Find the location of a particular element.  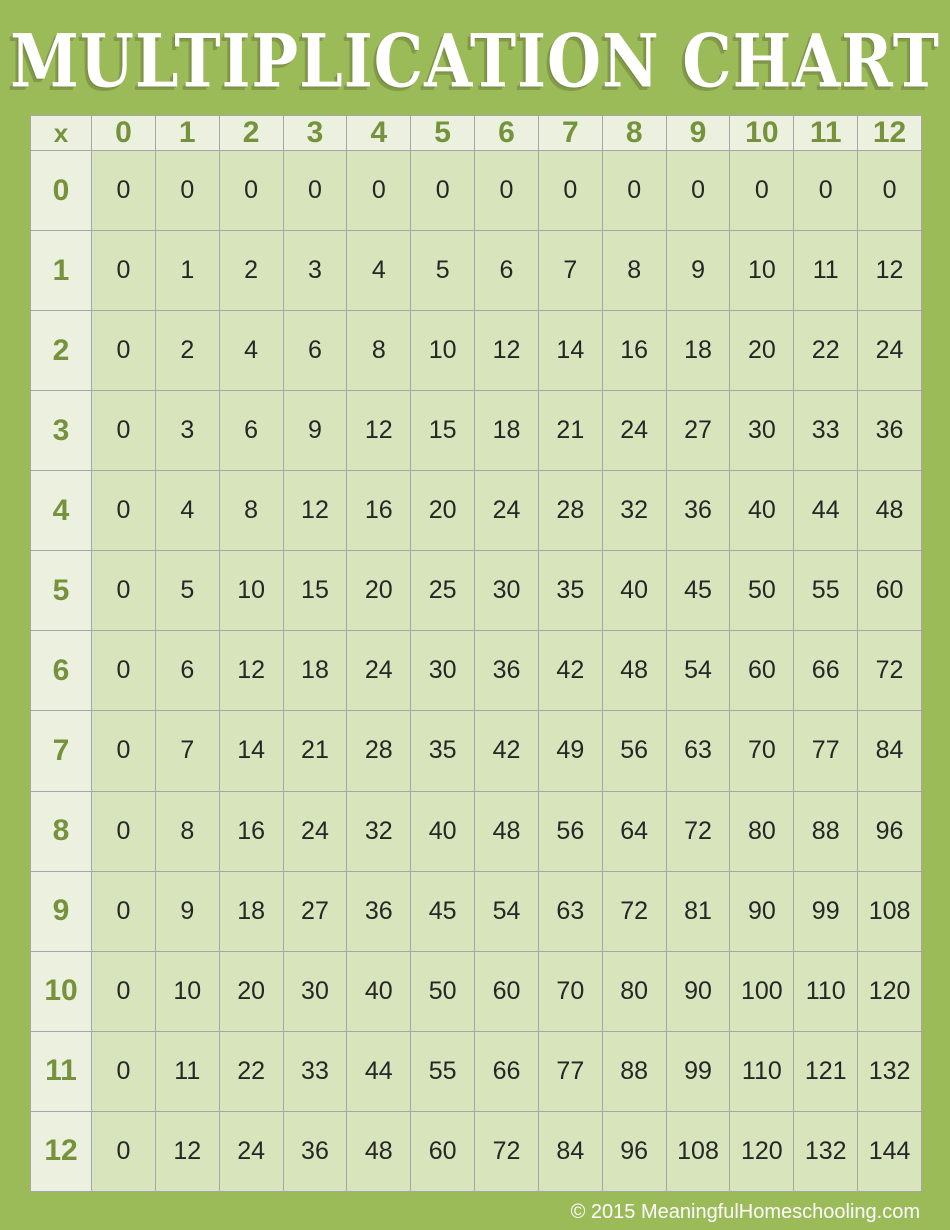

product-cell: 81 is located at coordinates (698, 911).